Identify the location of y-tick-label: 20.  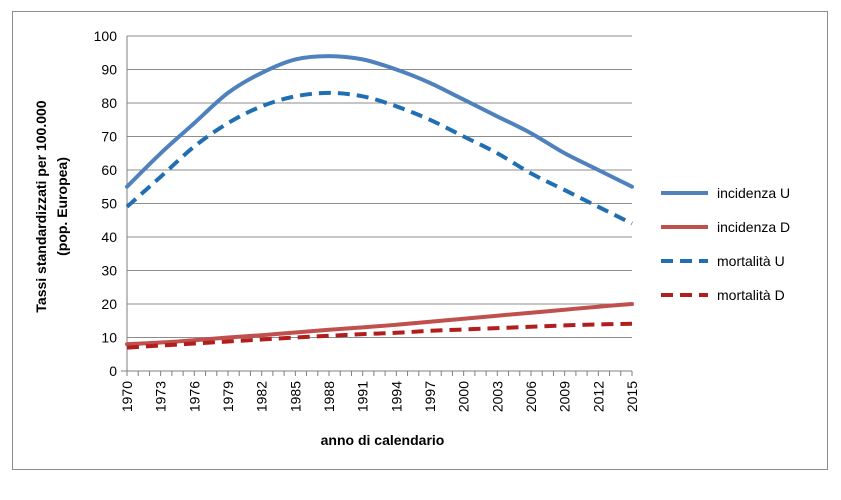
(109, 304).